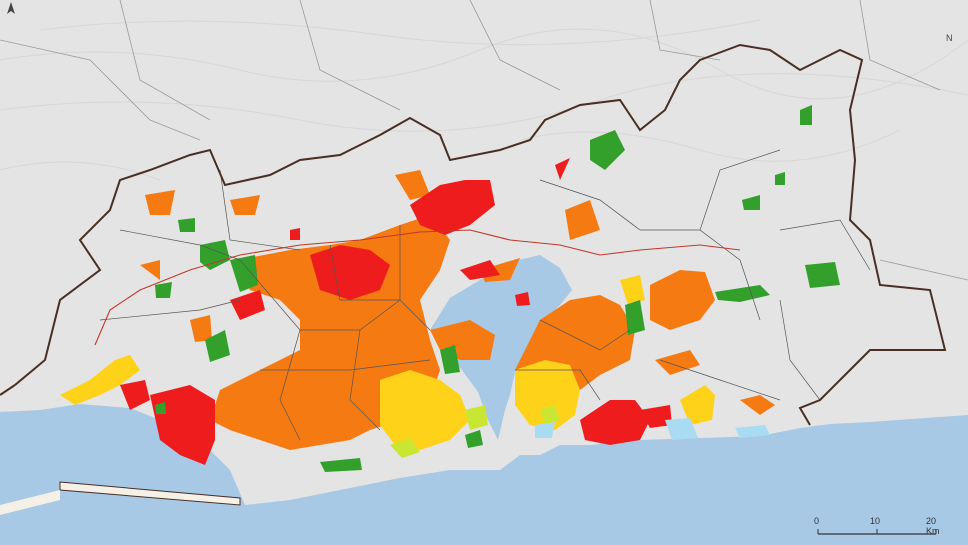 The height and width of the screenshot is (545, 968). What do you see at coordinates (875, 521) in the screenshot?
I see `scale-label-10: 10` at bounding box center [875, 521].